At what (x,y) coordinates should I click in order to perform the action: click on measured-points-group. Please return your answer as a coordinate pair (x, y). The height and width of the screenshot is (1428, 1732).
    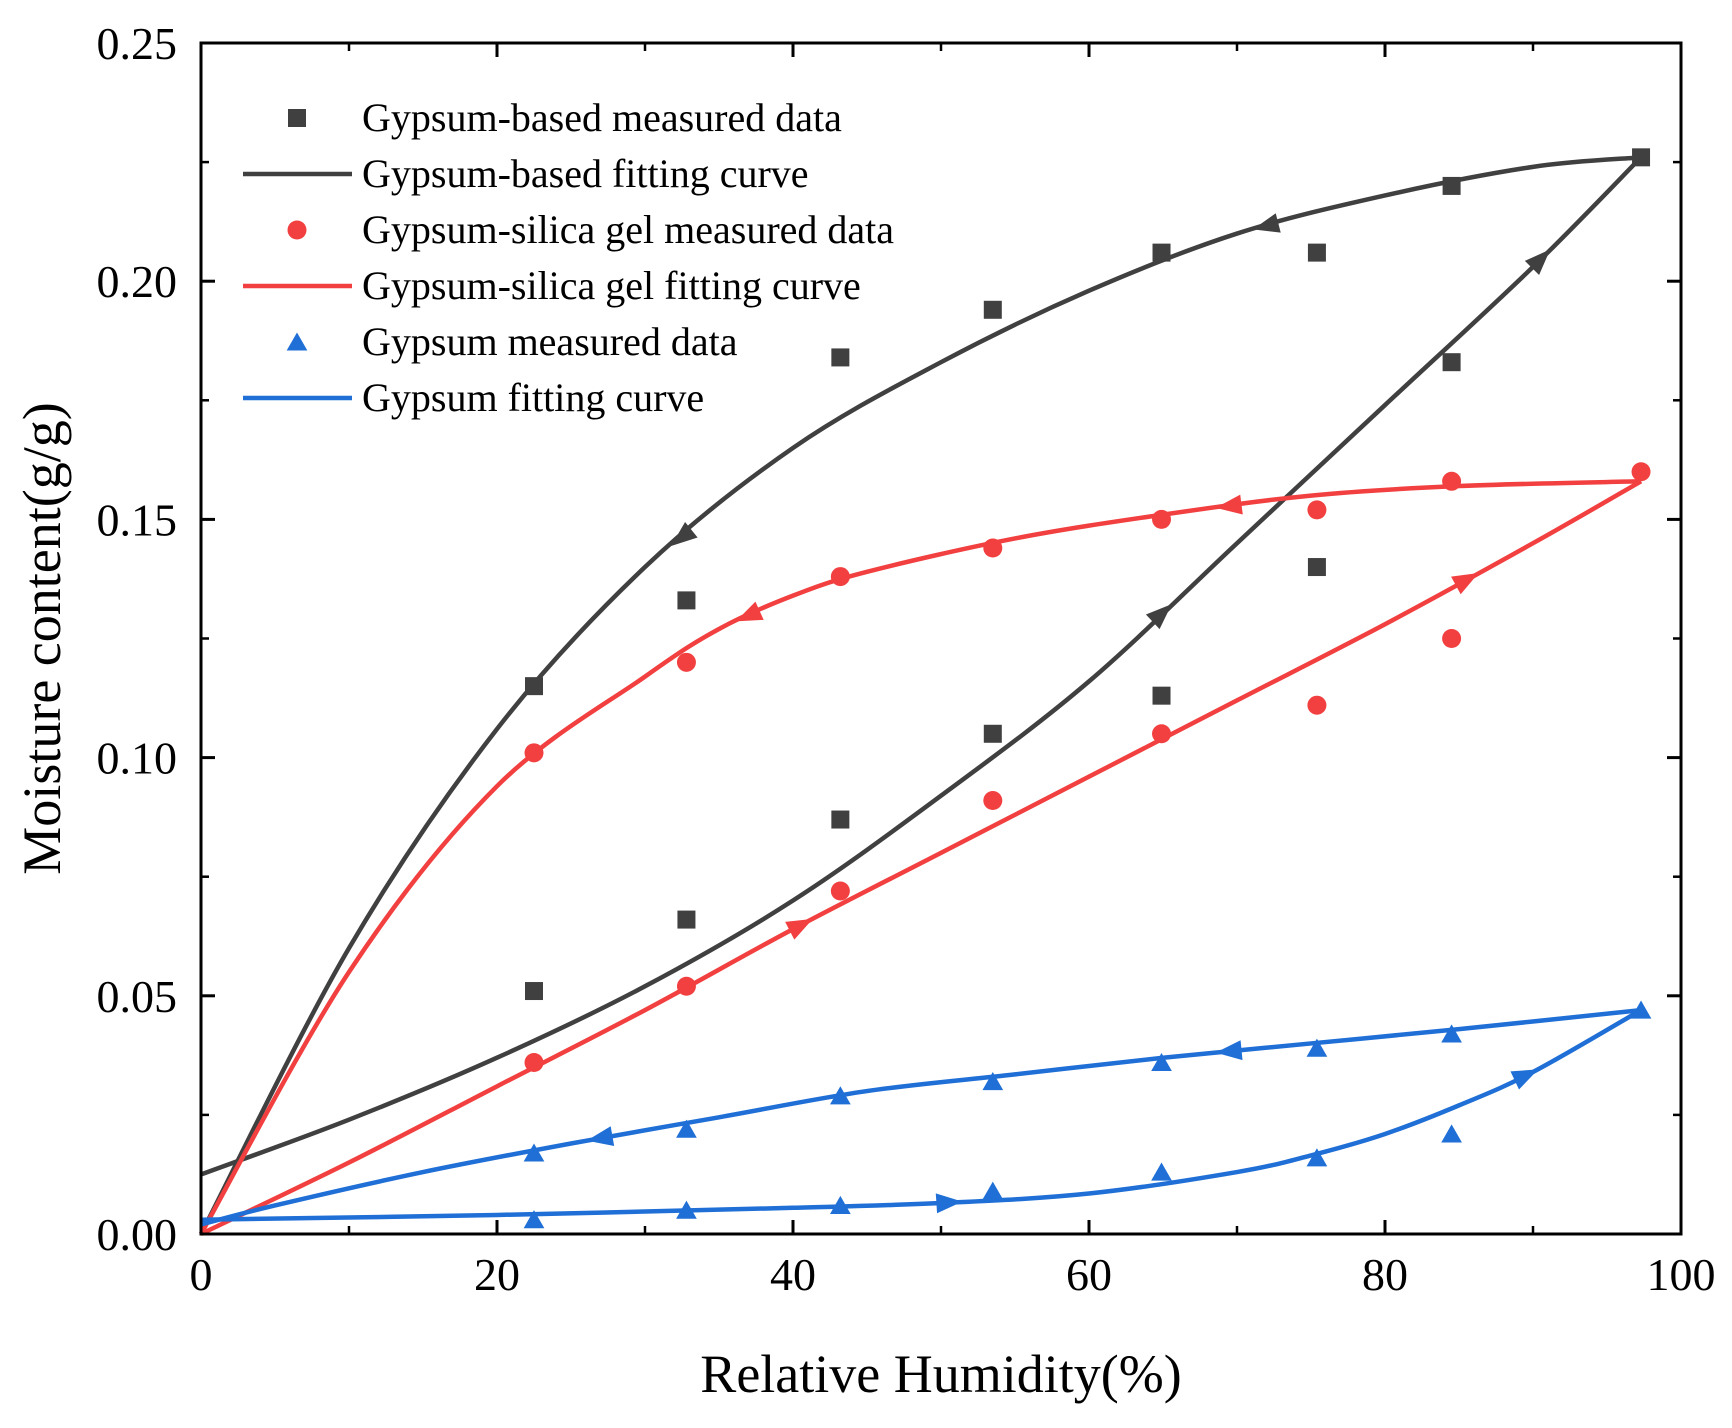
    Looking at the image, I should click on (1087, 1114).